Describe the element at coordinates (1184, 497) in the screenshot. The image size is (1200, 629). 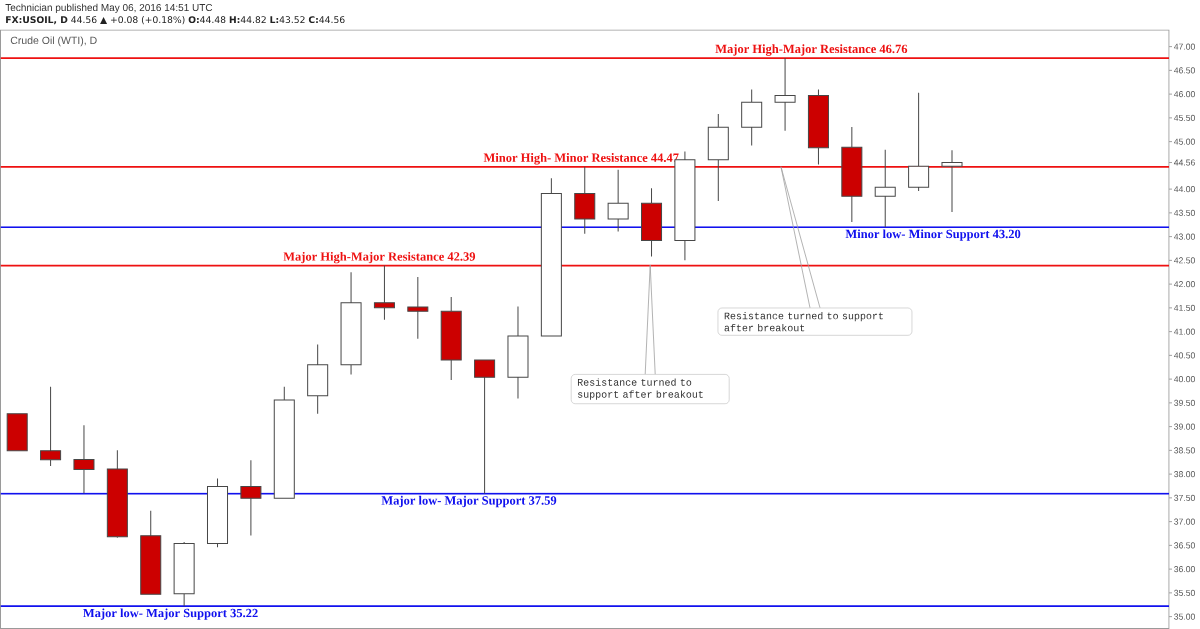
I see `y-tick-label: 37.50` at that location.